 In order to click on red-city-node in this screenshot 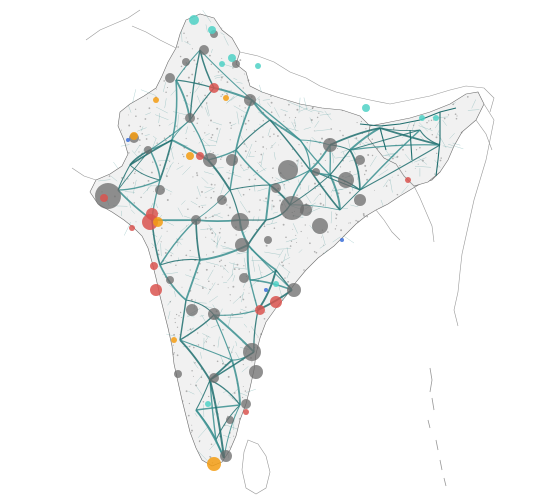, I will do `click(200, 156)`.